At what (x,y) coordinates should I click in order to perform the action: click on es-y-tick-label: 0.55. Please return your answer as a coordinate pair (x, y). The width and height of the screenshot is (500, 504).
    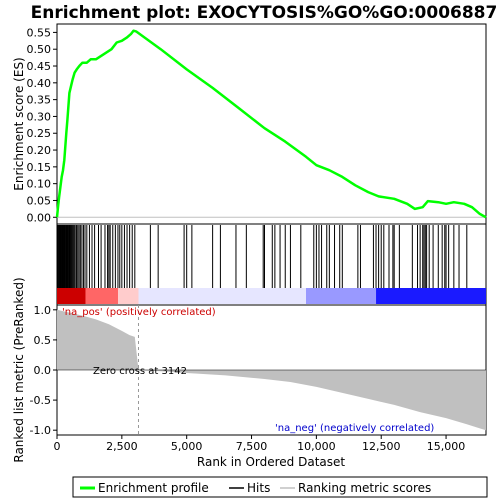
    Looking at the image, I should click on (39, 32).